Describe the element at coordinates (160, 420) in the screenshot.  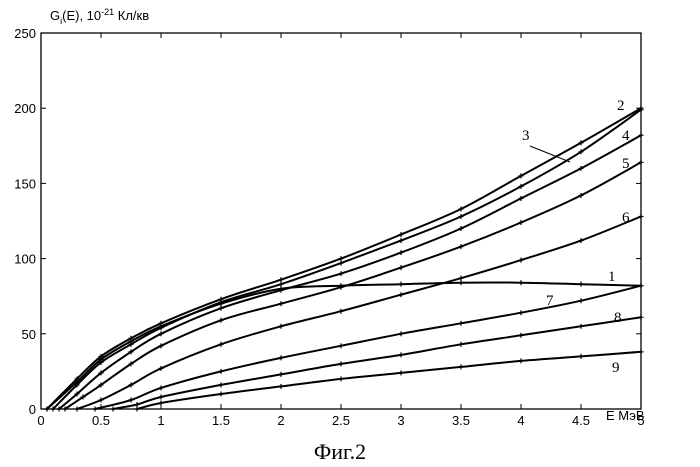
I see `x-tick-label: 1` at that location.